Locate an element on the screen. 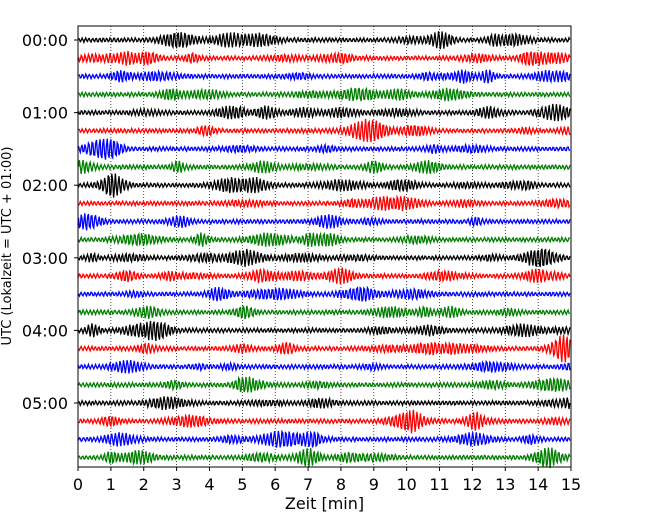 The width and height of the screenshot is (650, 520). x-tick-label: 11 is located at coordinates (439, 484).